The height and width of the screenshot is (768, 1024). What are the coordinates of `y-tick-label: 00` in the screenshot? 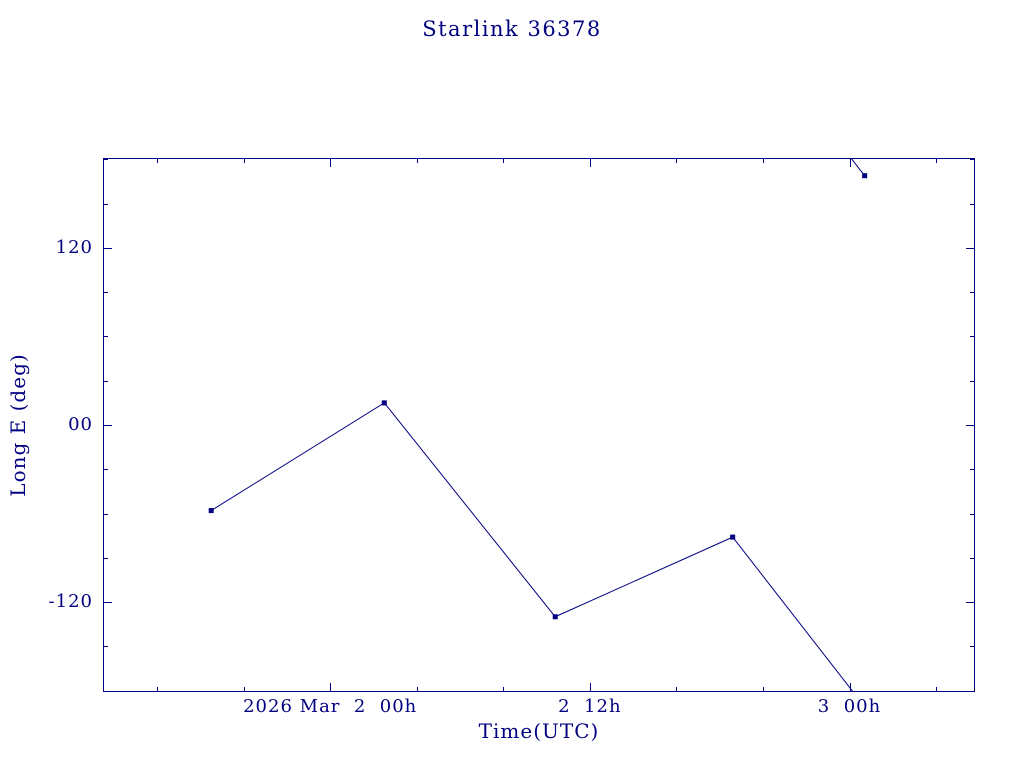 It's located at (80, 424).